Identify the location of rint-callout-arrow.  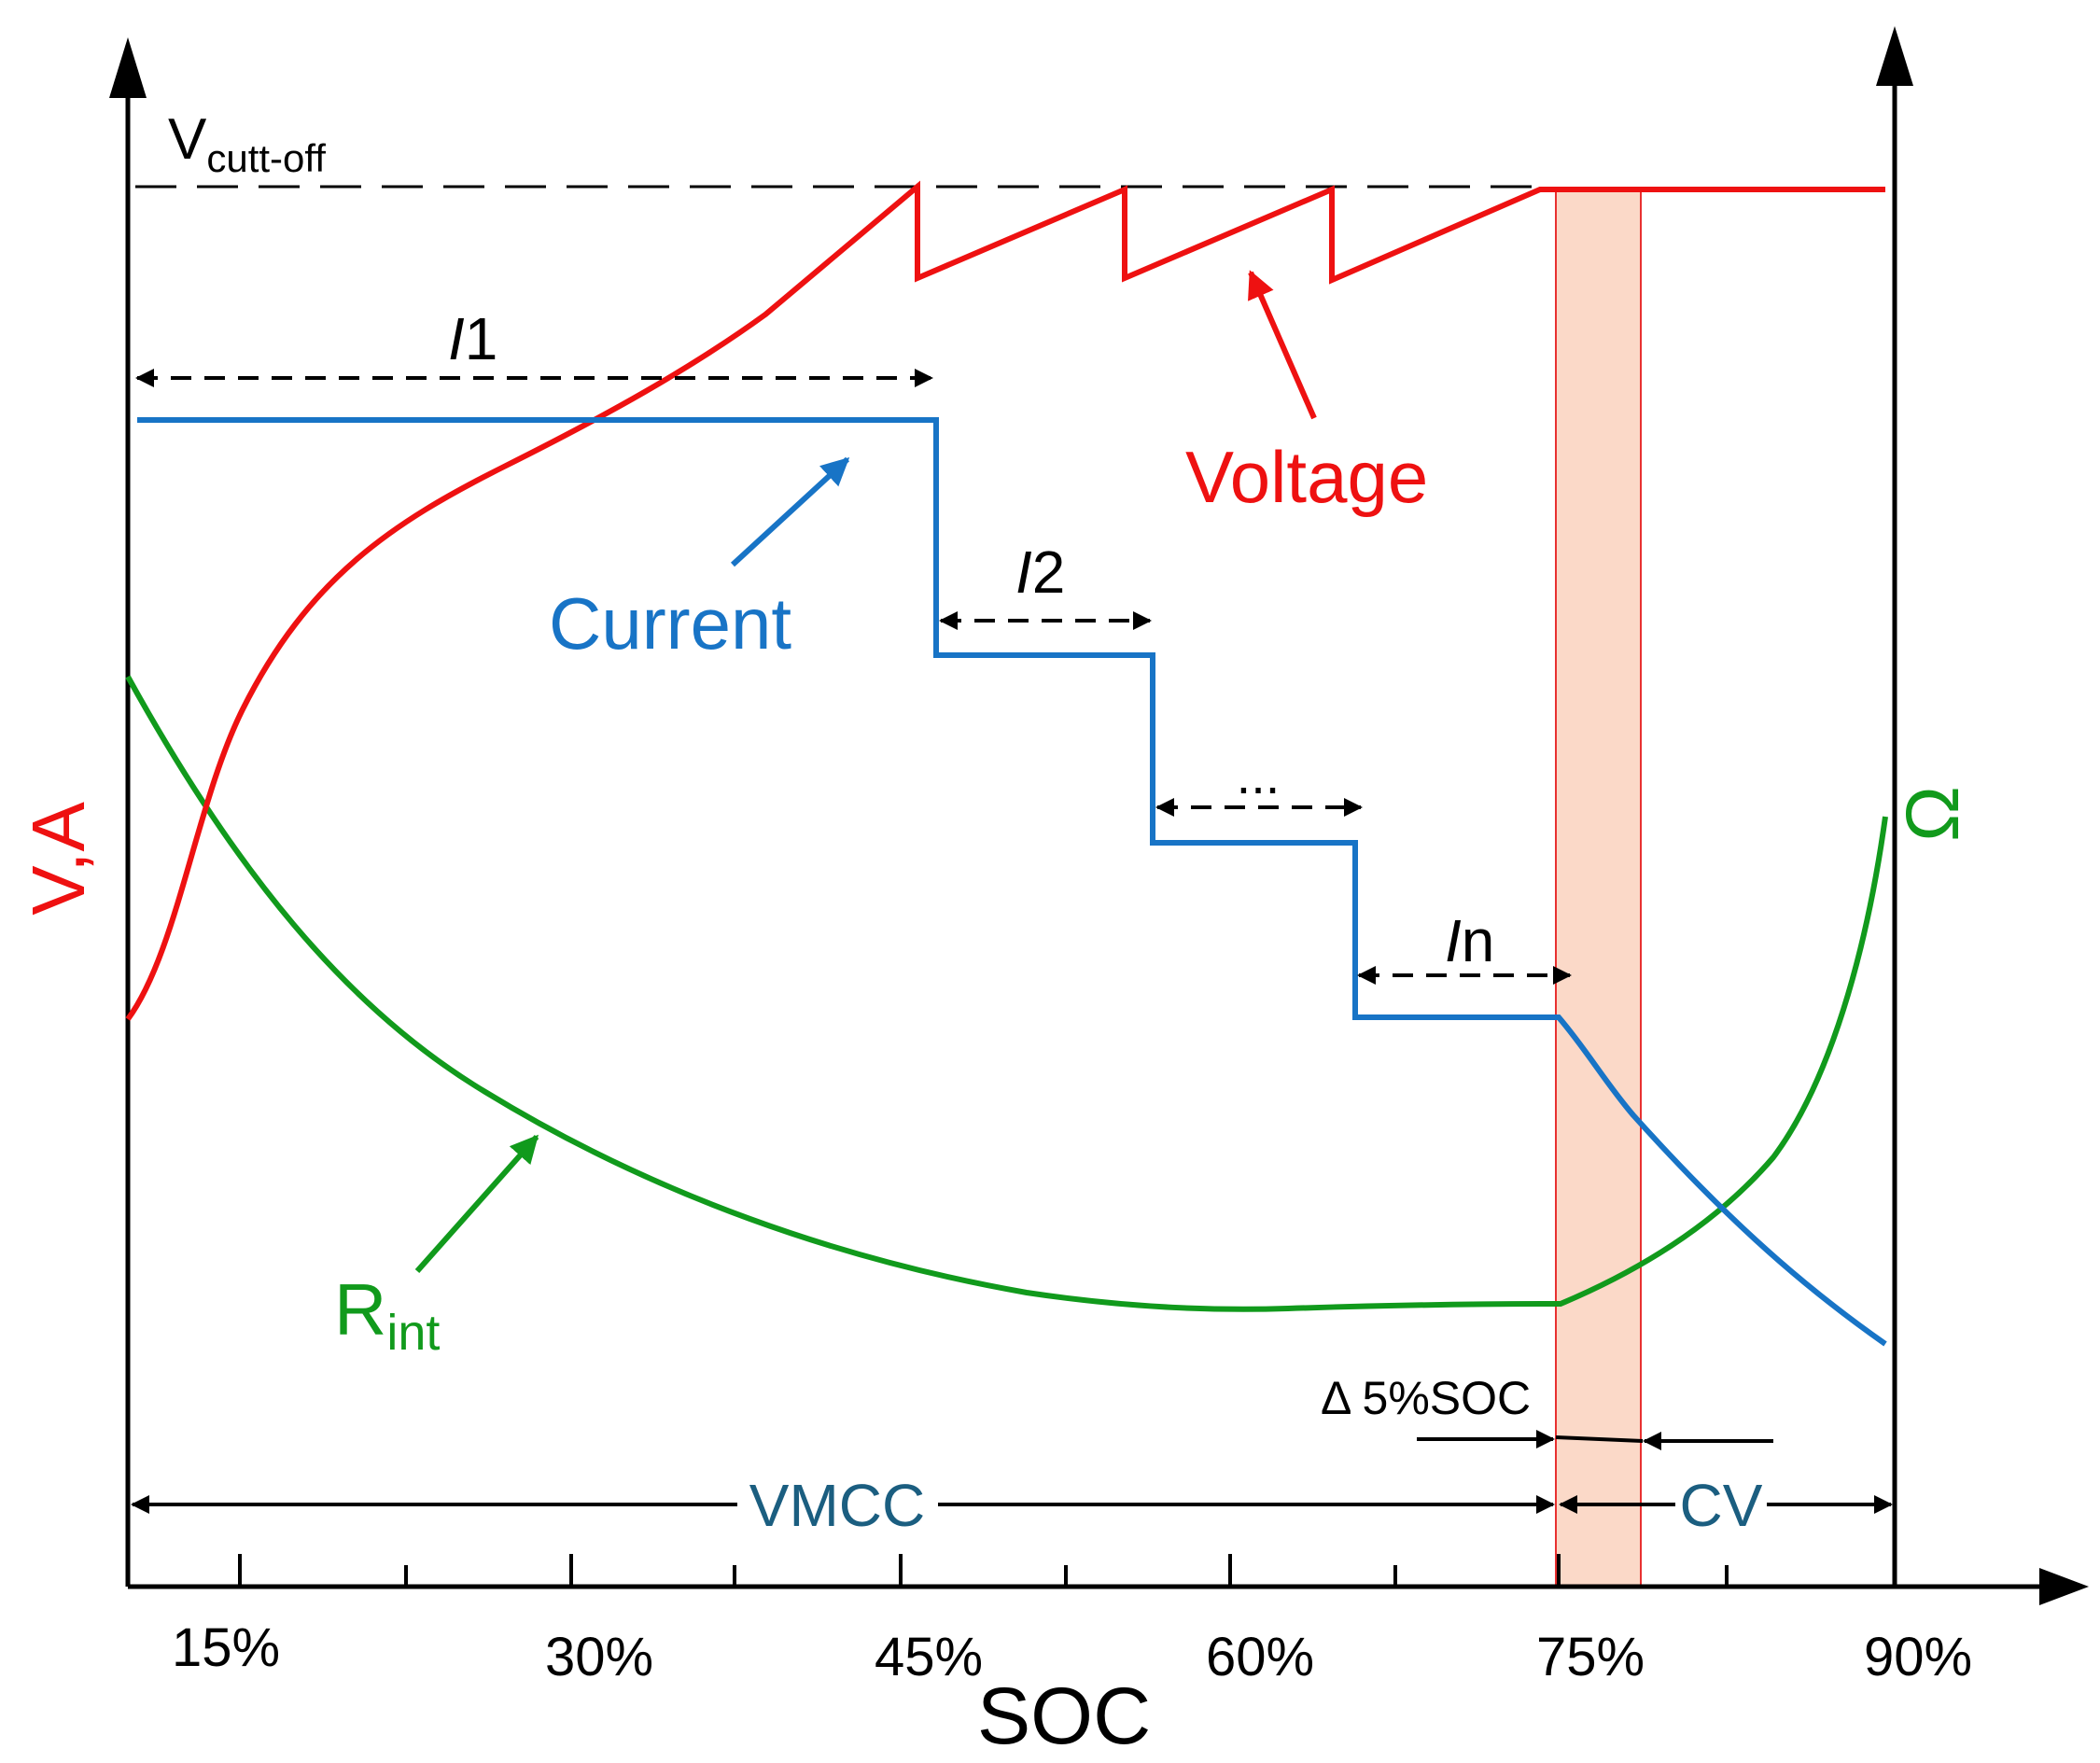
(476, 1203).